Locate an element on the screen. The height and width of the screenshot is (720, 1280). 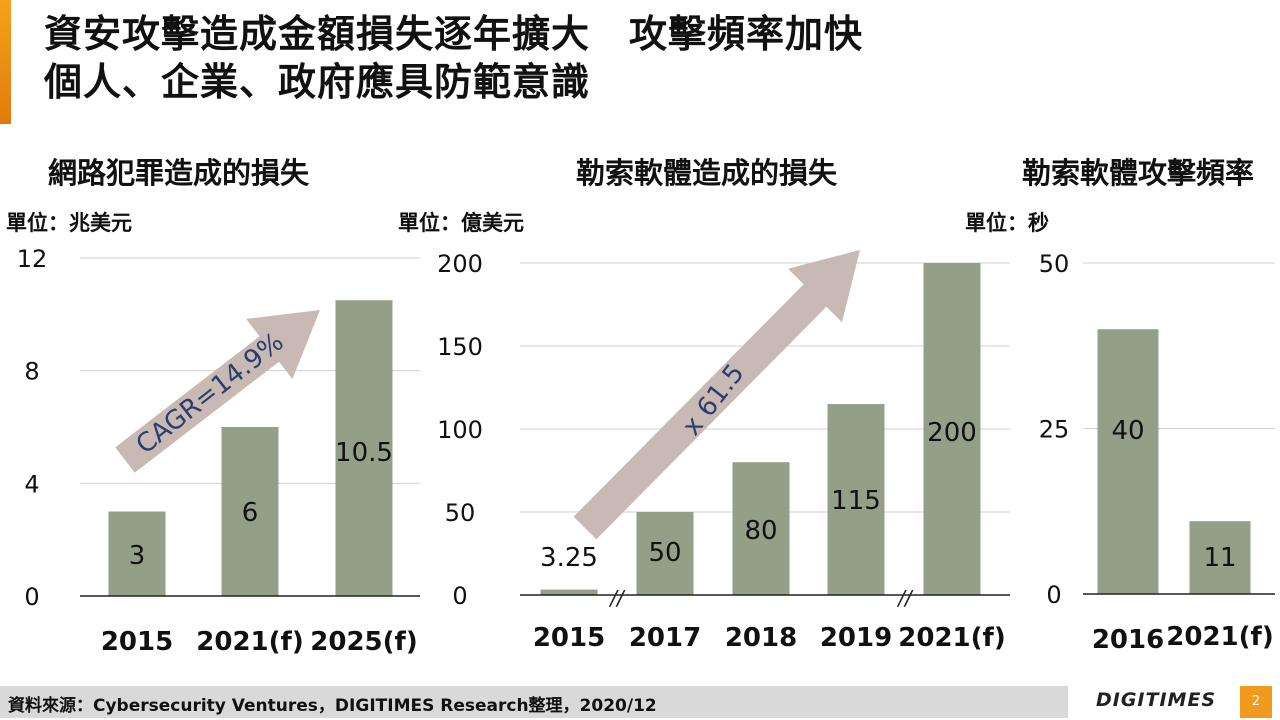
chart-title-ransomware-frequency: 勒索軟體攻擊頻率 is located at coordinates (1138, 173).